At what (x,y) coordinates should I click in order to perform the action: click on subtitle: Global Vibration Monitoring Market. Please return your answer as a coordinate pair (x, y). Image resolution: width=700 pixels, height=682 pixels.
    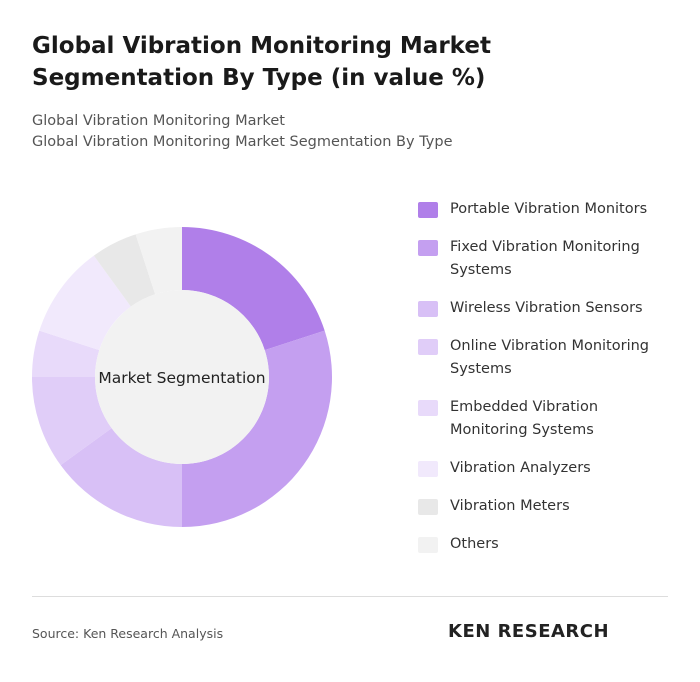
    Looking at the image, I should click on (158, 121).